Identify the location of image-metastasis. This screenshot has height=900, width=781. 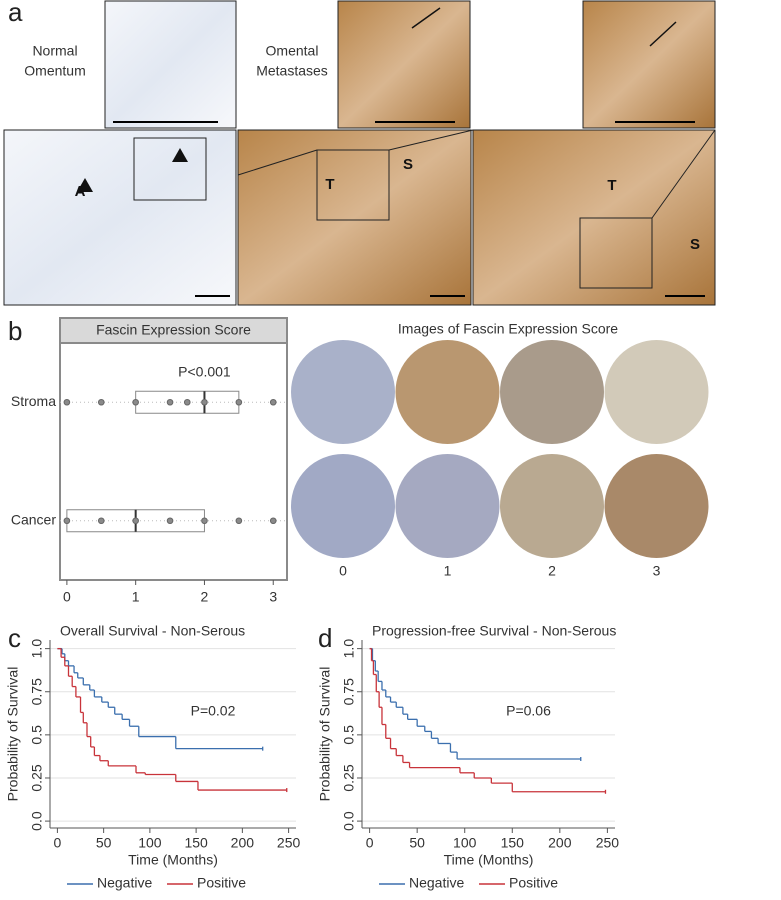
(354, 217).